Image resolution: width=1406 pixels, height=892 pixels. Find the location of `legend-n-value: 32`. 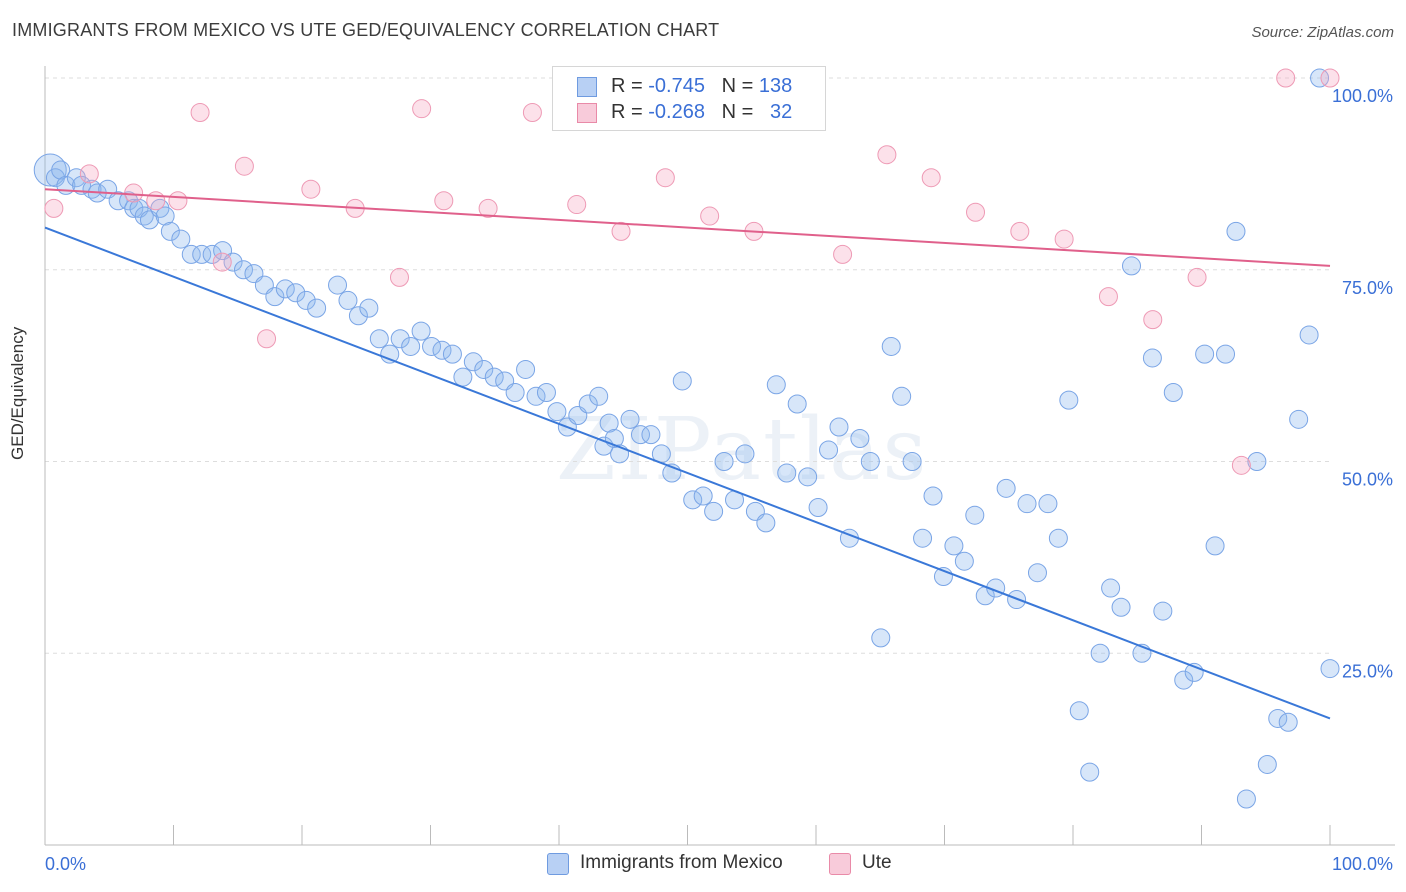

legend-n-value: 32 is located at coordinates (781, 112).